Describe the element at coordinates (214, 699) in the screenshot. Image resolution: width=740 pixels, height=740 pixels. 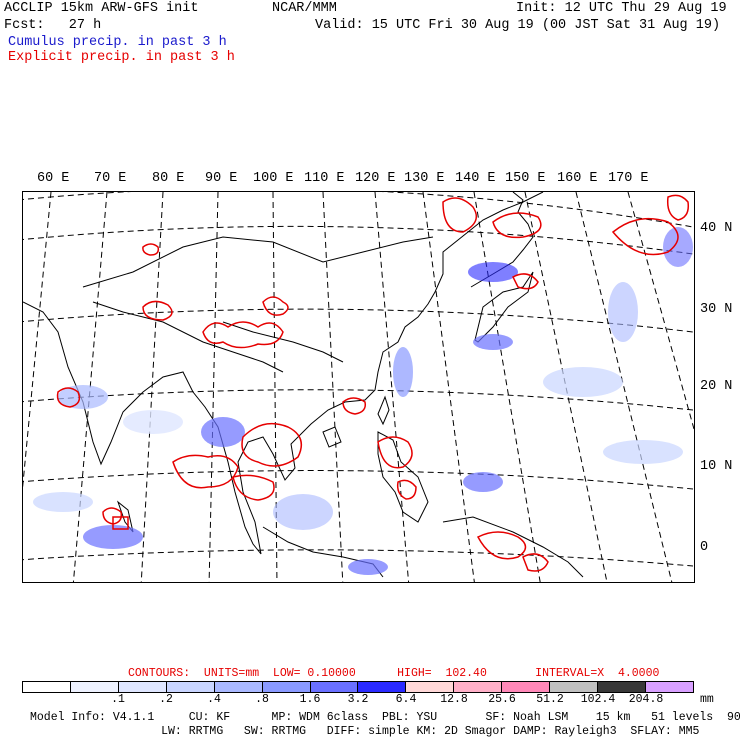
I see `legend-tick-label: .4` at that location.